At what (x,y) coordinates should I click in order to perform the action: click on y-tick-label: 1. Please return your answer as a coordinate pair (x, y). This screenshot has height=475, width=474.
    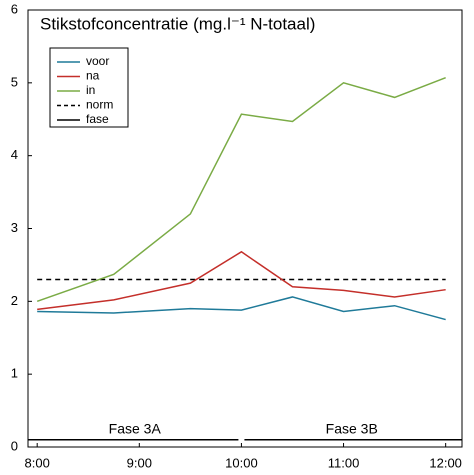
    Looking at the image, I should click on (14, 373).